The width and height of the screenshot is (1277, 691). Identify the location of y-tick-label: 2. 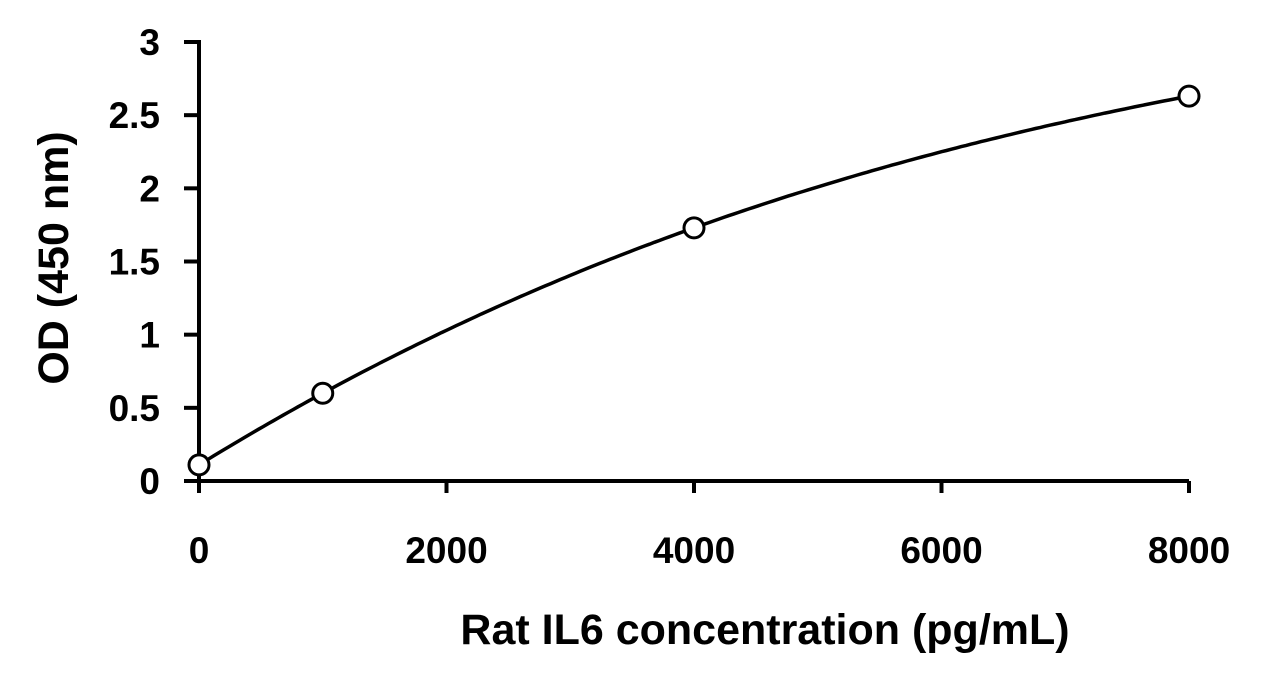
(149, 188).